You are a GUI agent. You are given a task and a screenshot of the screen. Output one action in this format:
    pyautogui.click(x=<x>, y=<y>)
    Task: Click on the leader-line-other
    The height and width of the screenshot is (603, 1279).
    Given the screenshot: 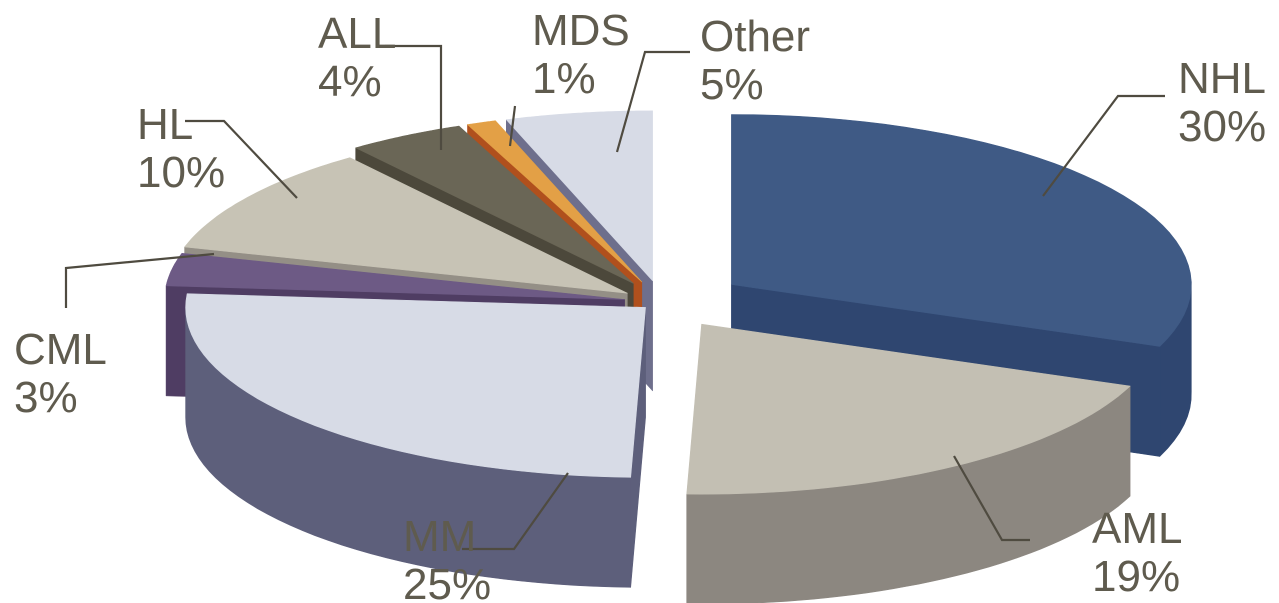 What is the action you would take?
    pyautogui.click(x=652, y=101)
    